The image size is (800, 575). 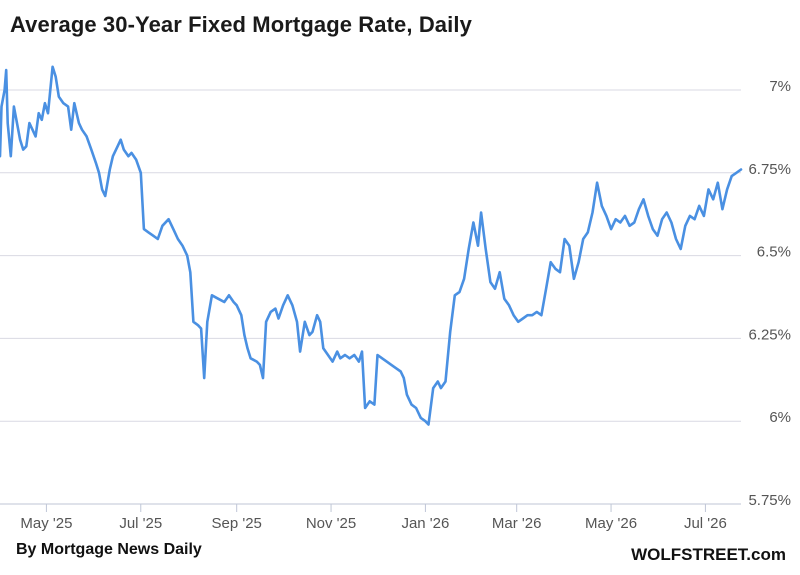 I want to click on y-axis: 7% 6.75% 6.5% 6.25% 6% 5.75%, so click(x=769, y=293).